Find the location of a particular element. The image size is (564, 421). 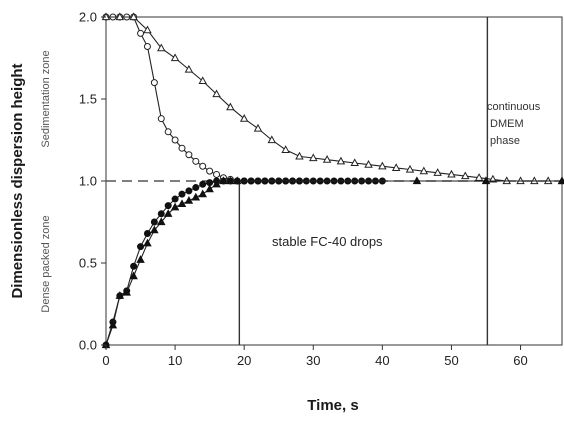

x-tick-label: 20 is located at coordinates (244, 360).